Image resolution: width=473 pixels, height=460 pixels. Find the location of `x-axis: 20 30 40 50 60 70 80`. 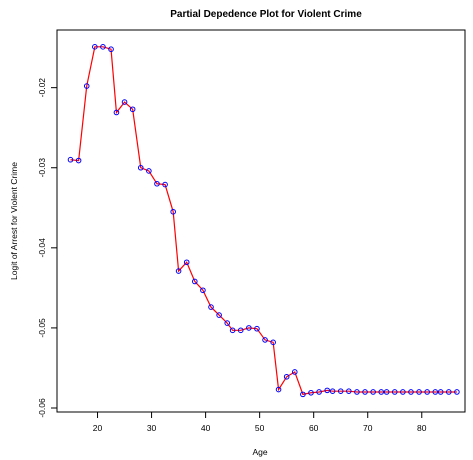

x-axis: 20 30 40 50 60 70 80 is located at coordinates (260, 422).